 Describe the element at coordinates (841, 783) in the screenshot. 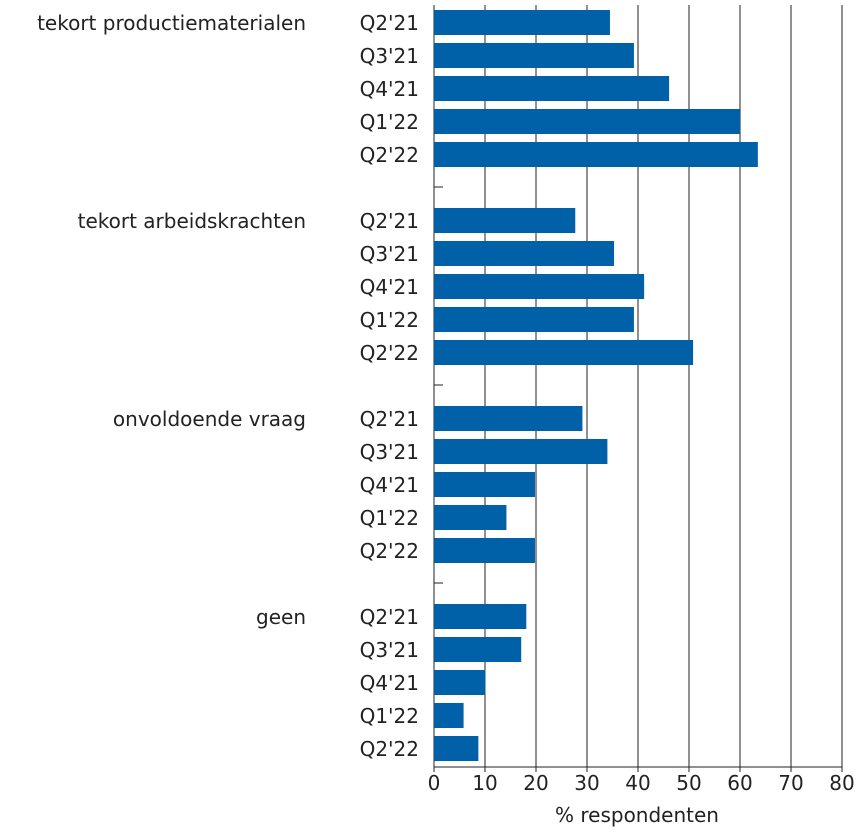

I see `x-tick-label: 80` at that location.